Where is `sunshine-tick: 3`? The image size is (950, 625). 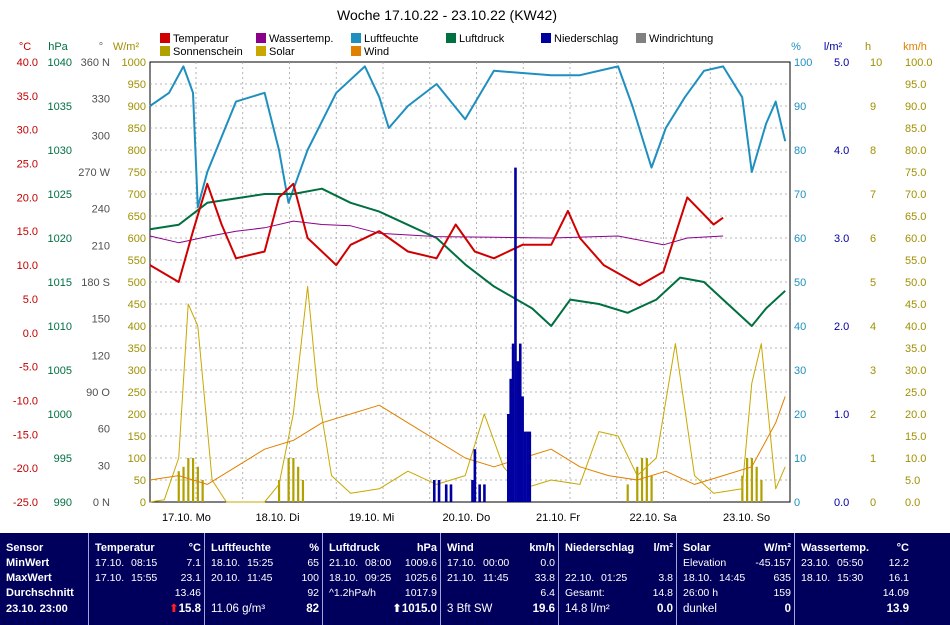
sunshine-tick: 3 is located at coordinates (873, 371).